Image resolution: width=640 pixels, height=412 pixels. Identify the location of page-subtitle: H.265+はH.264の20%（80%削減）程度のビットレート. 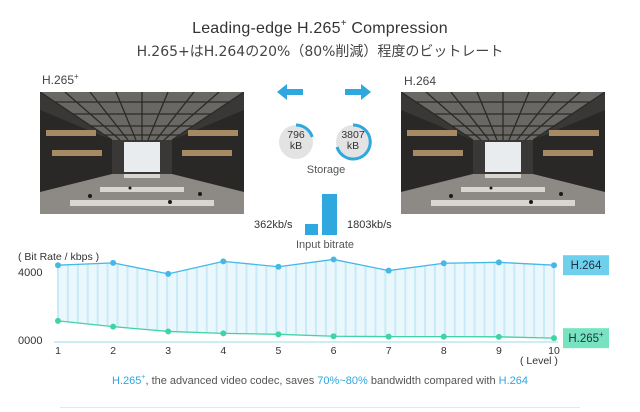
(320, 52).